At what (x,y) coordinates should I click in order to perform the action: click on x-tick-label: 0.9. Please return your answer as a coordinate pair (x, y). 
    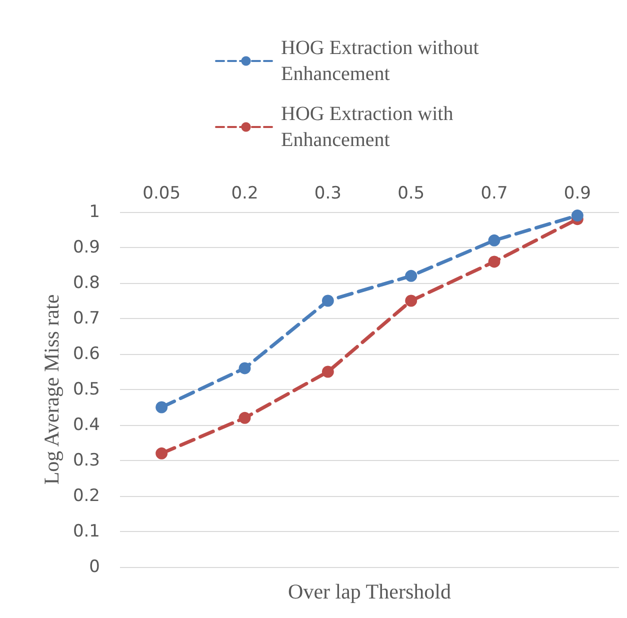
    Looking at the image, I should click on (577, 194).